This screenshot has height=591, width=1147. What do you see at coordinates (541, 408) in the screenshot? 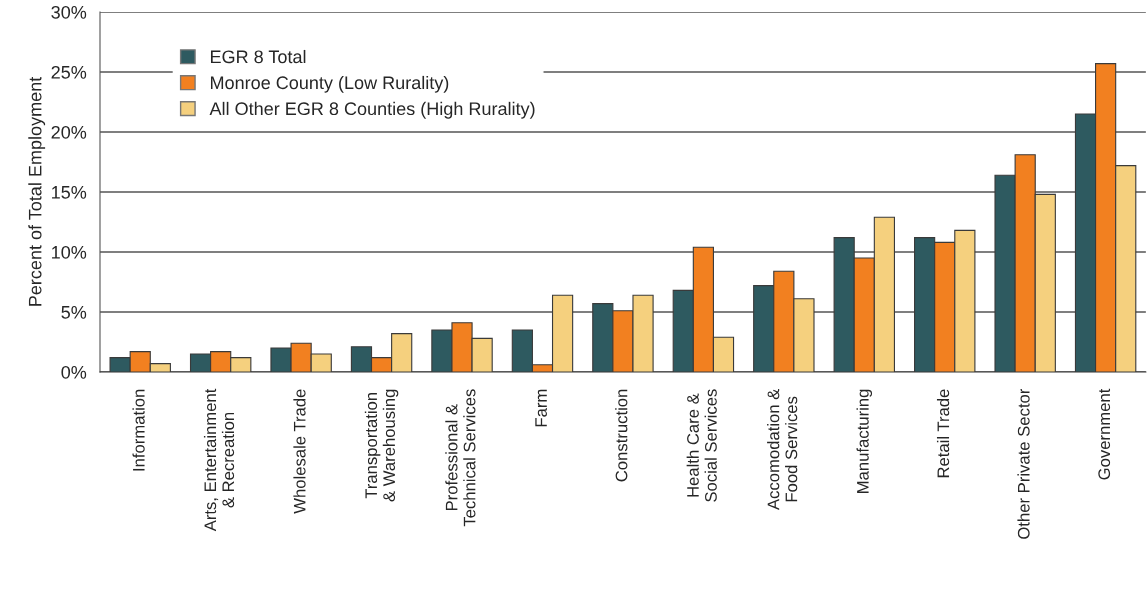
I see `x-tick-label: Farm` at bounding box center [541, 408].